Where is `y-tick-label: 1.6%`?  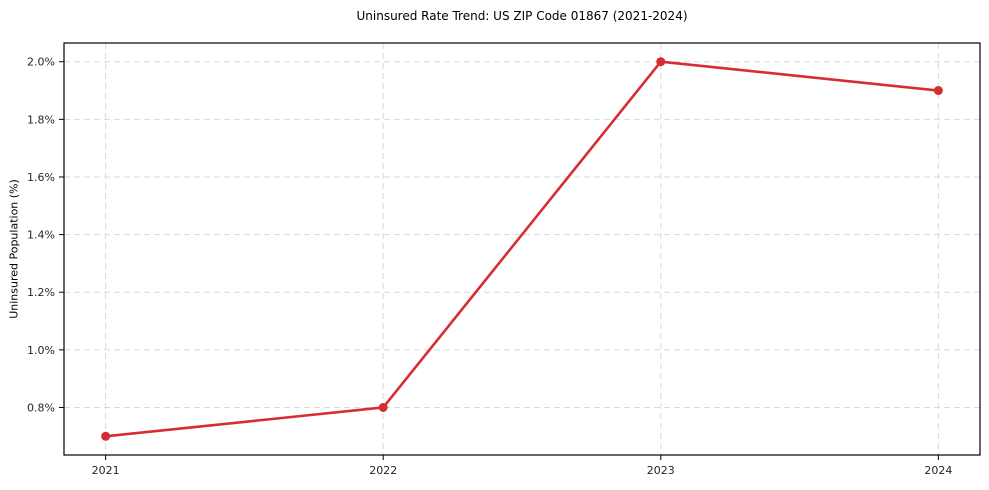 y-tick-label: 1.6% is located at coordinates (41, 177).